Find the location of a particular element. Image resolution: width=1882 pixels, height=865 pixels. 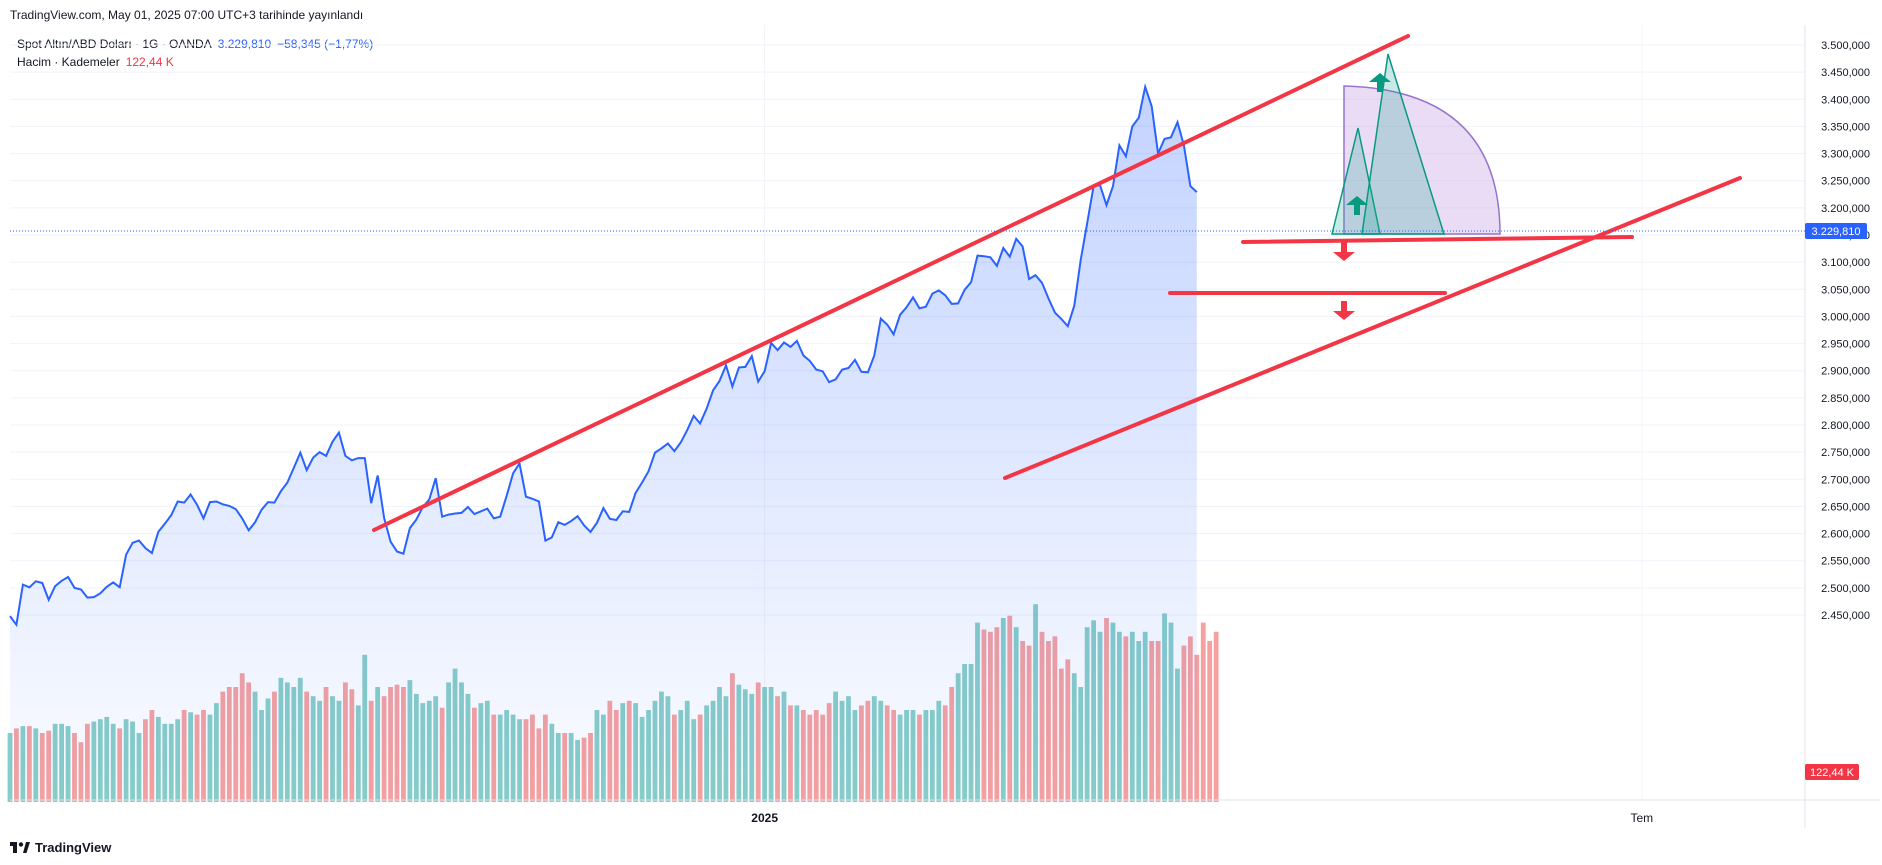

tradingview-logo-icon is located at coordinates (20, 847).